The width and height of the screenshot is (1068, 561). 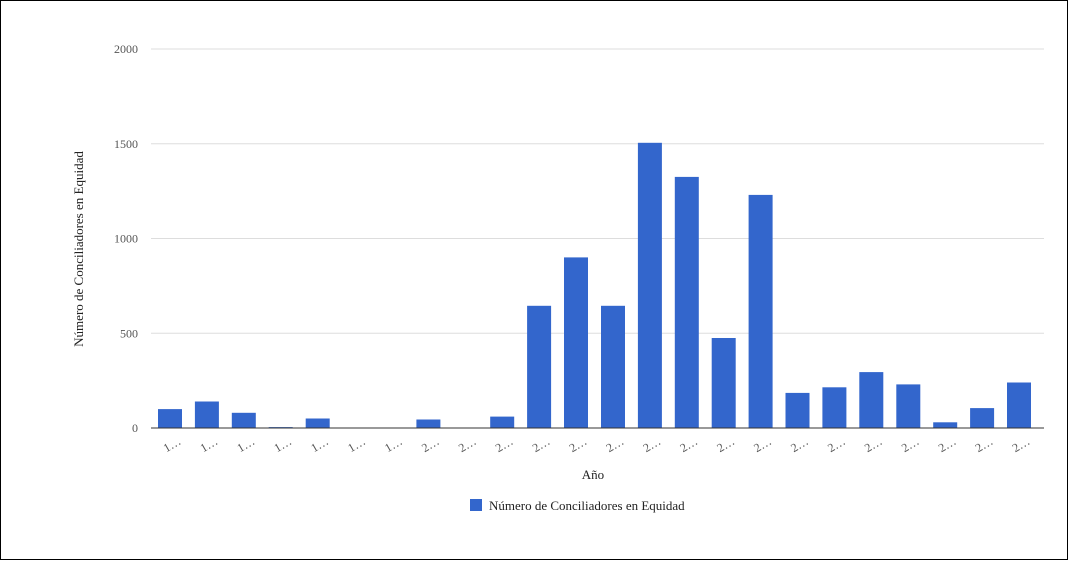 I want to click on y-tick-label: 1000, so click(x=126, y=239).